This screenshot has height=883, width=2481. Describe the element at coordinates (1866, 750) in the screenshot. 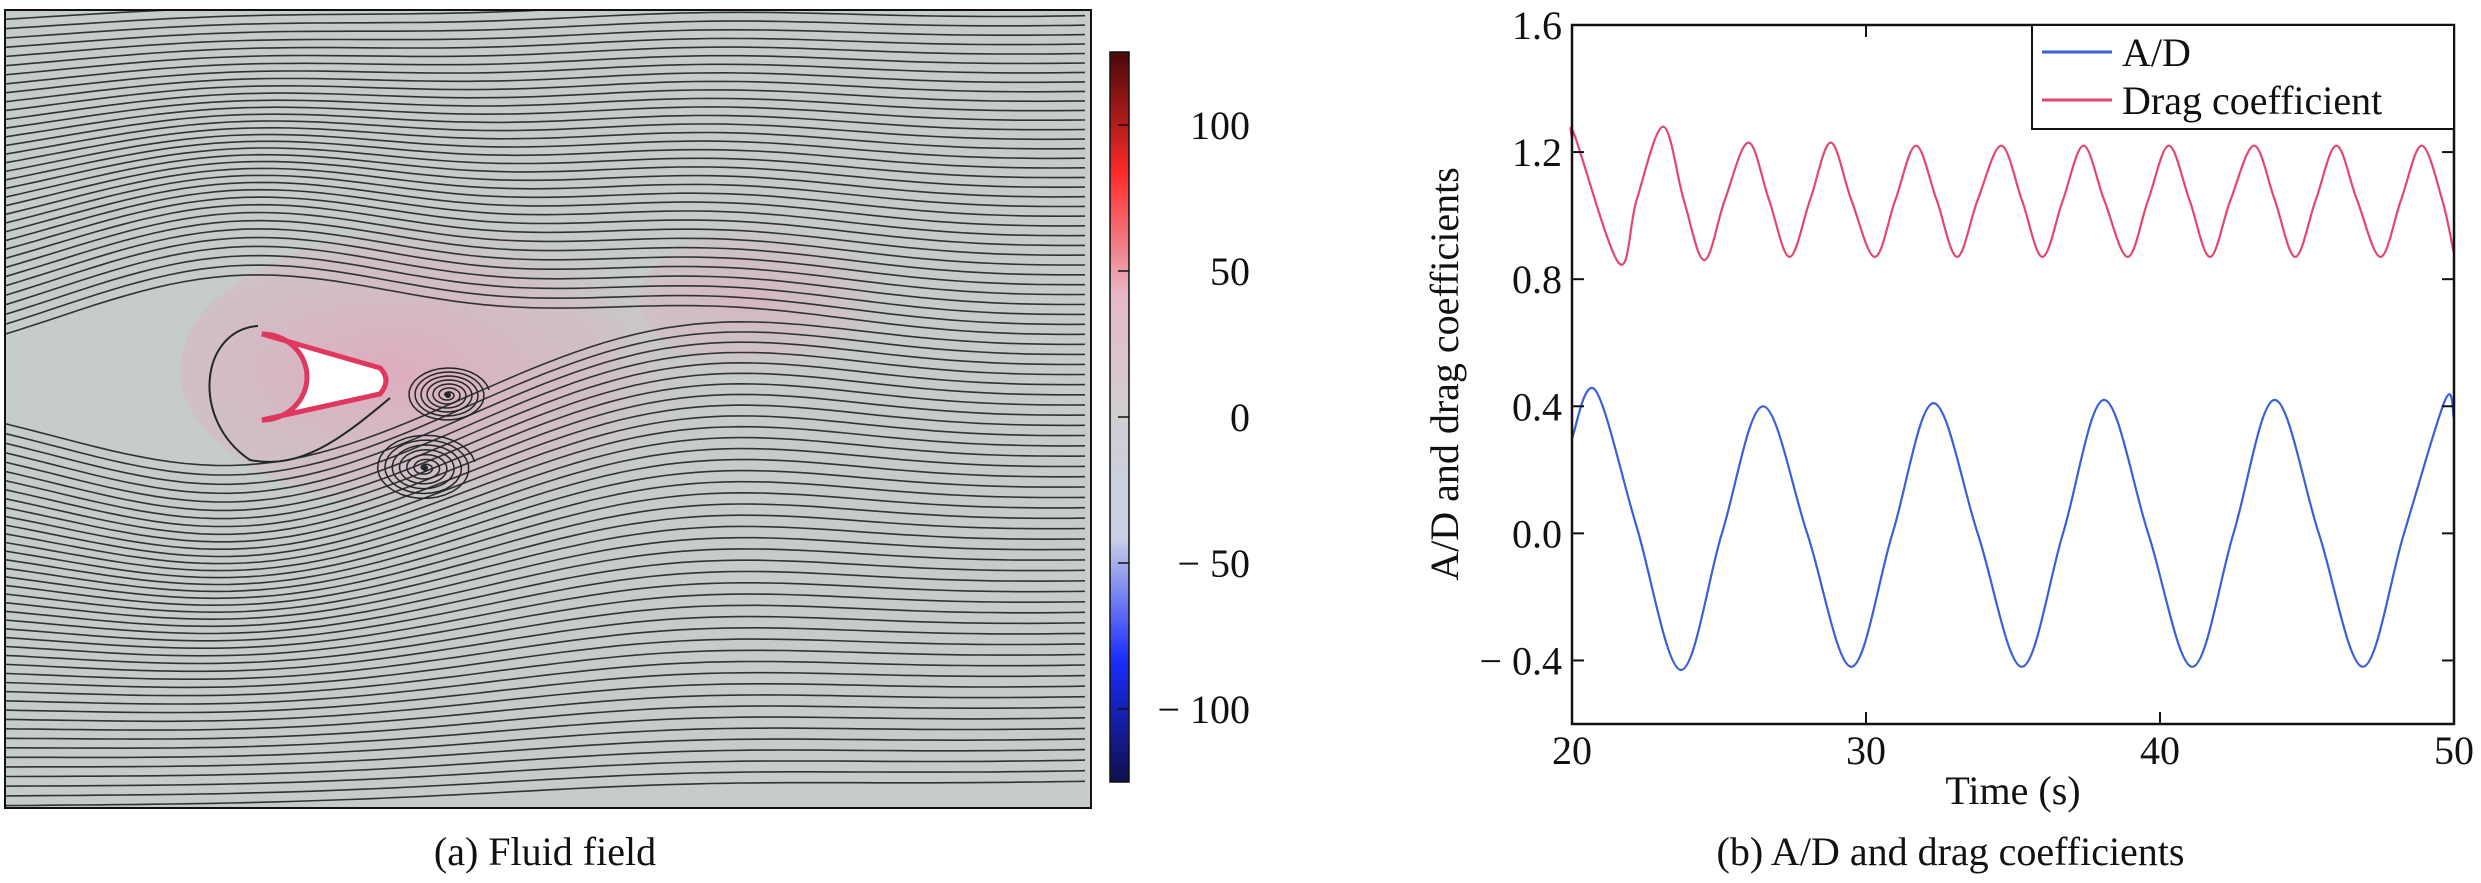

I see `x-tick-label: 30` at that location.